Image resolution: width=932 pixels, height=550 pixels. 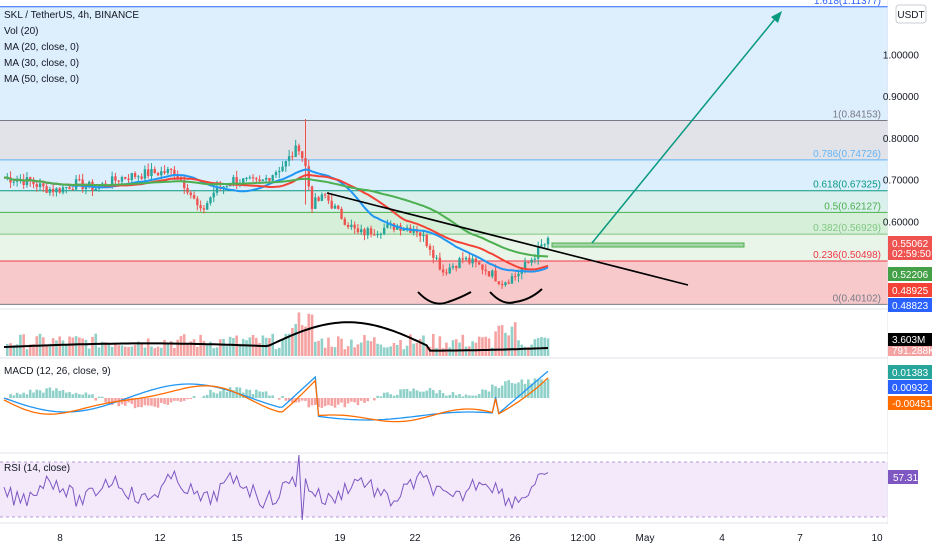 I want to click on time-tick-label: 19, so click(x=340, y=538).